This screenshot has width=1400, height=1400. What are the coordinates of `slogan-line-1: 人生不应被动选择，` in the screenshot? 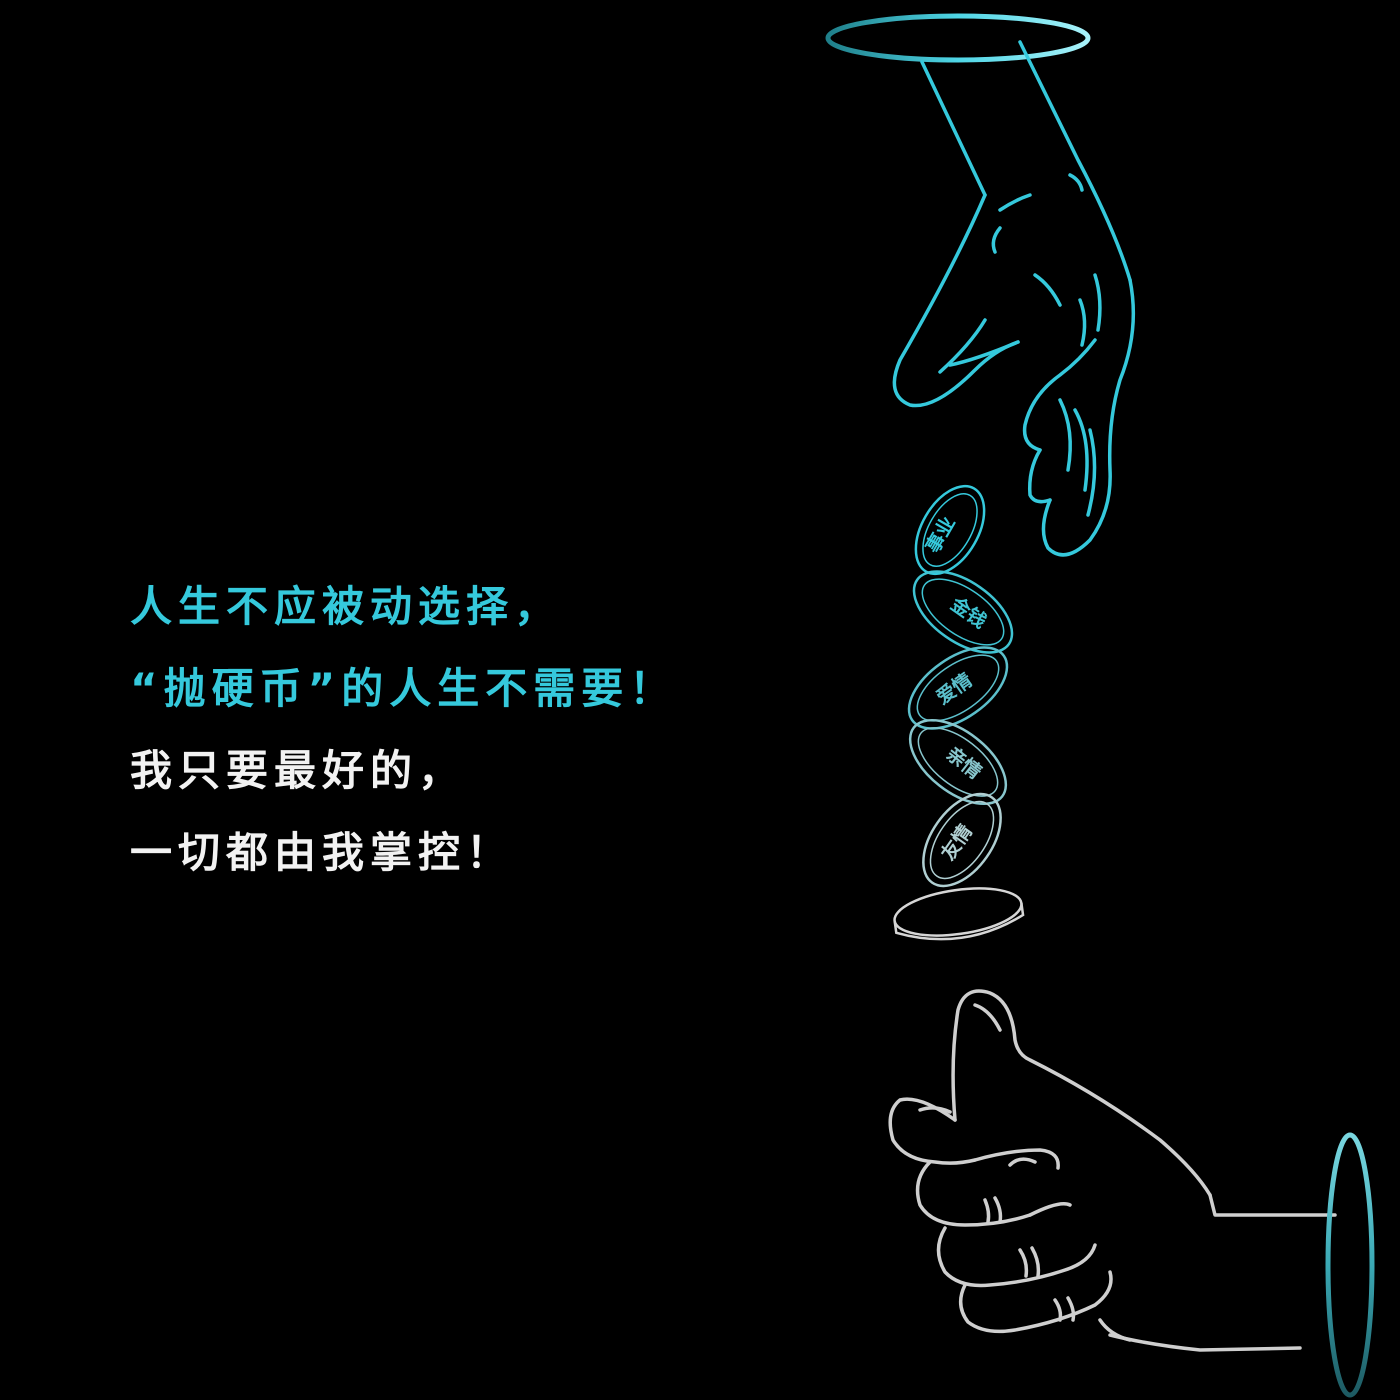 It's located at (346, 606).